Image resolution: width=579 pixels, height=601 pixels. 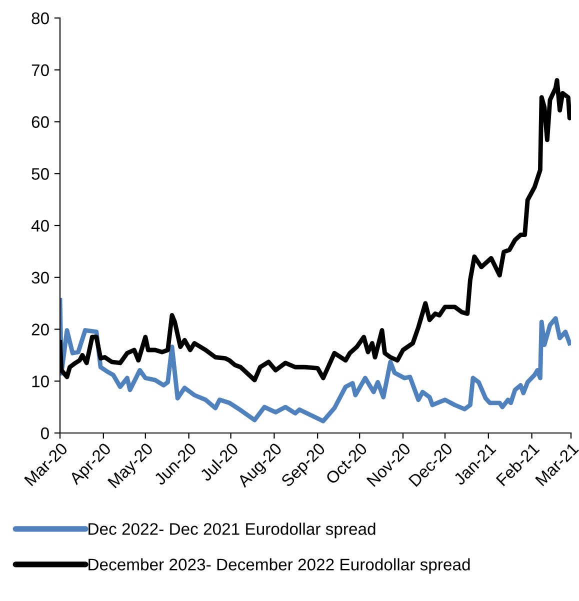 What do you see at coordinates (40, 278) in the screenshot?
I see `y-tick-label: 30` at bounding box center [40, 278].